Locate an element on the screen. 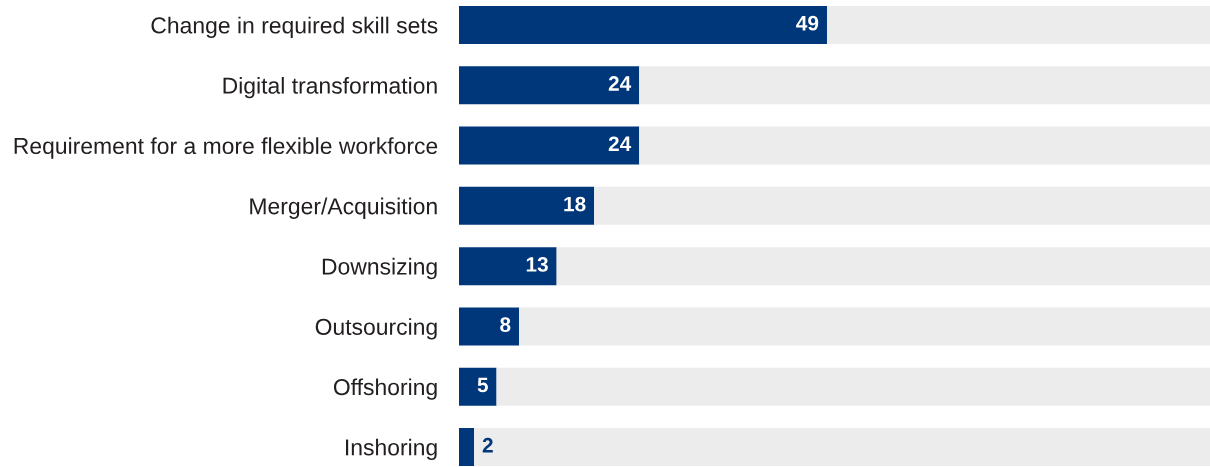  data-label: 18 is located at coordinates (575, 204).